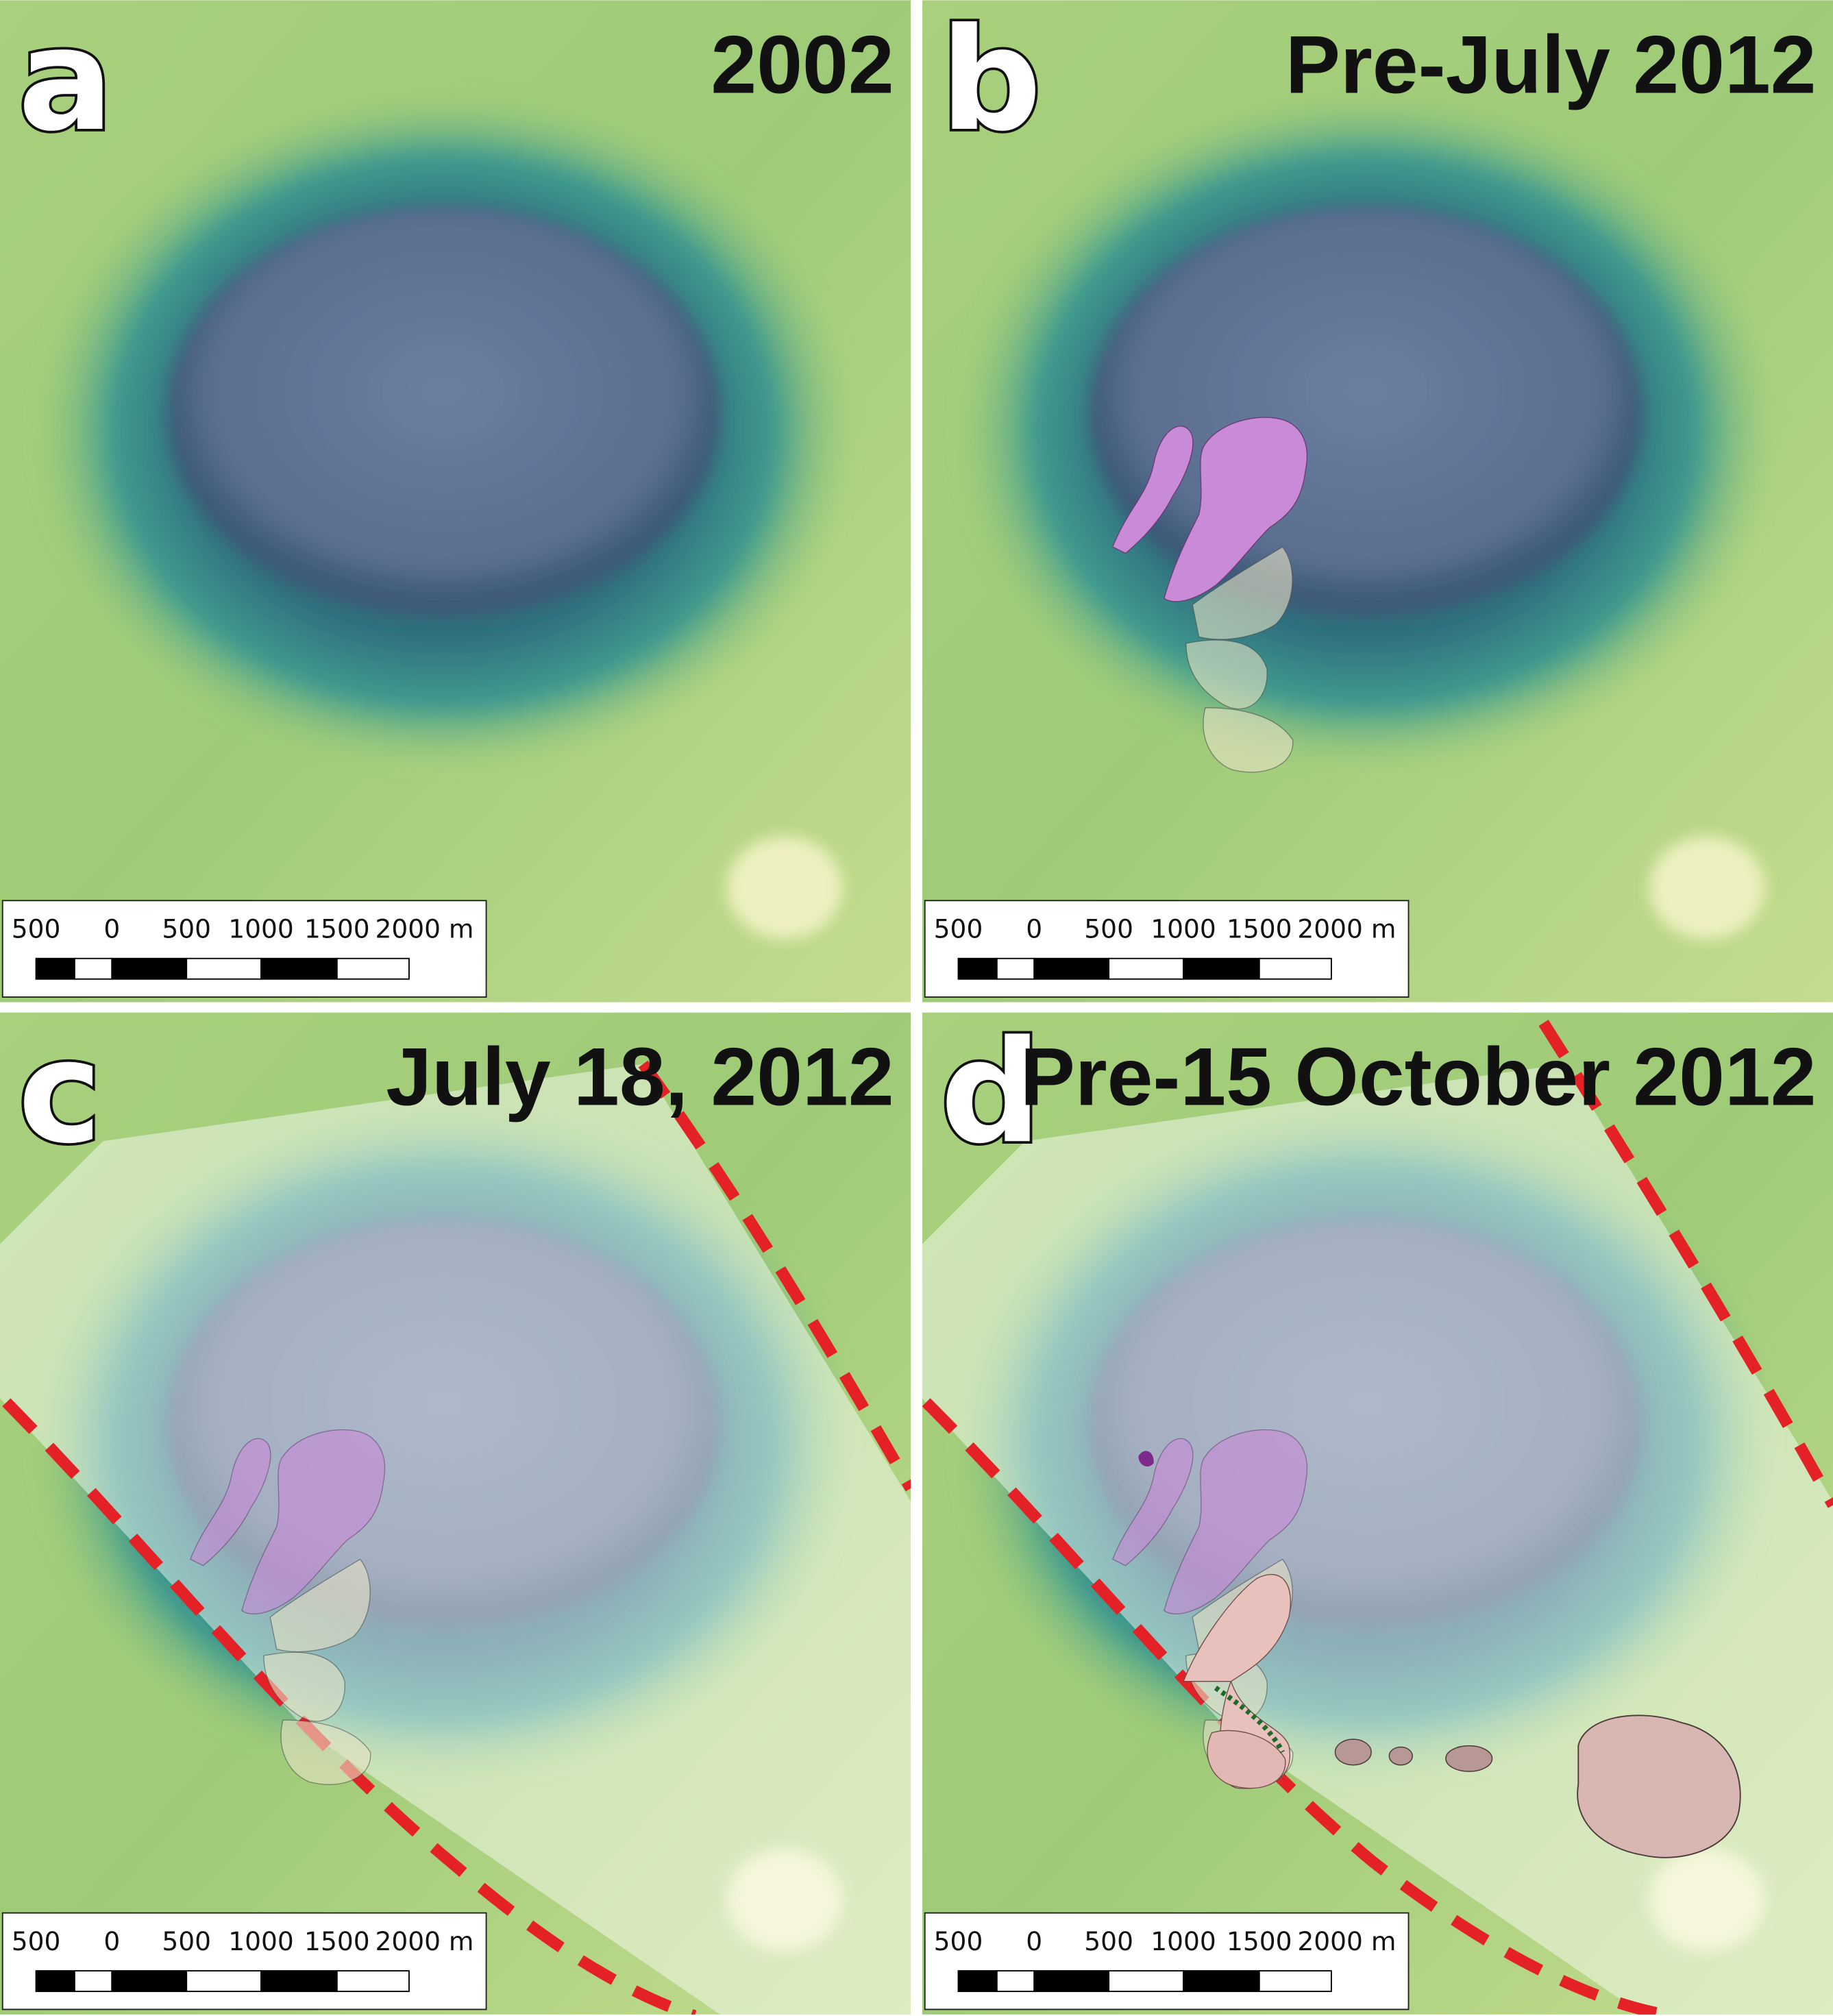 The width and height of the screenshot is (1833, 2016). What do you see at coordinates (1551, 64) in the screenshot?
I see `panel-title: Pre-July 2012` at bounding box center [1551, 64].